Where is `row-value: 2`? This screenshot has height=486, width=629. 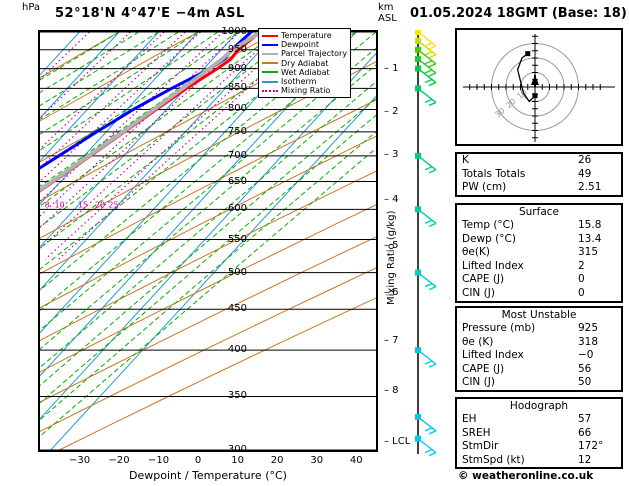
row-value: 2 is located at coordinates (581, 265).